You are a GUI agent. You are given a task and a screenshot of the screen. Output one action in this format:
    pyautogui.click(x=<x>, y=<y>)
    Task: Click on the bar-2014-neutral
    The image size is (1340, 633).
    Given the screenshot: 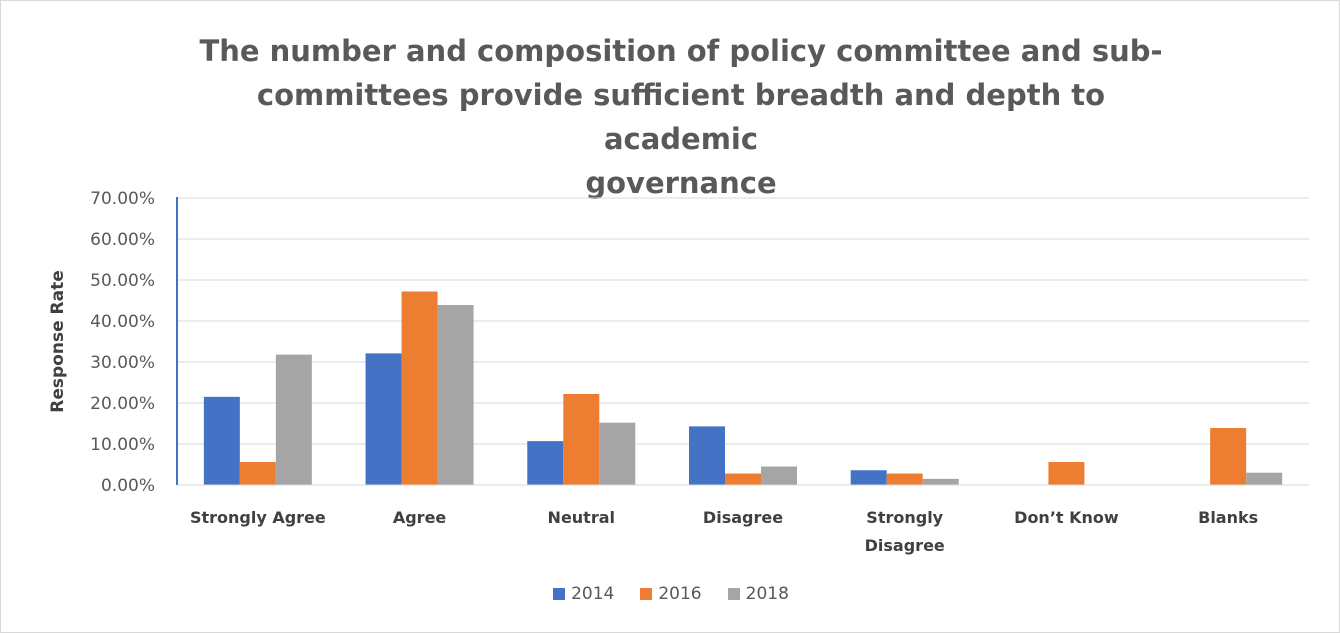 What is the action you would take?
    pyautogui.click(x=545, y=463)
    